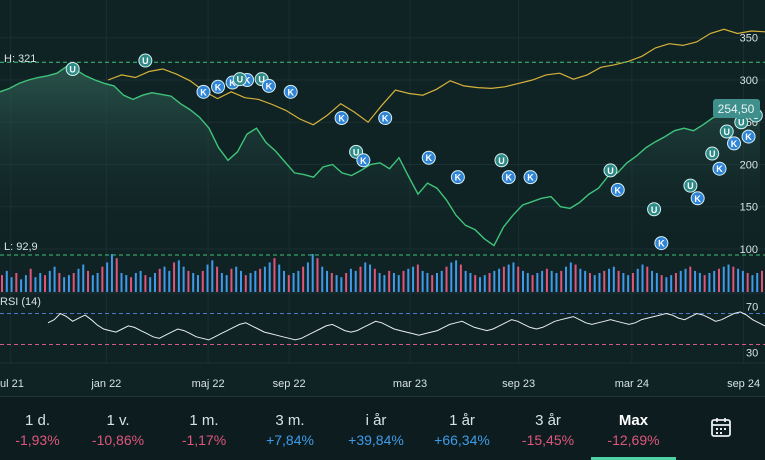 This screenshot has width=765, height=460. Describe the element at coordinates (290, 428) in the screenshot. I see `period-tab-3: 3 m. +7,84%` at that location.